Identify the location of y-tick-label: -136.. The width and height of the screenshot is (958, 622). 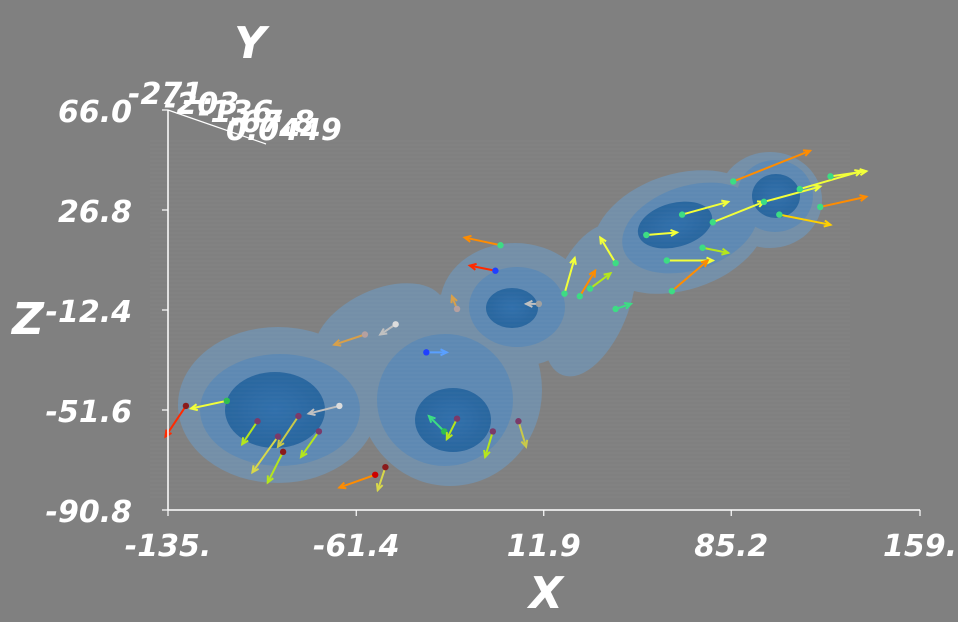
(241, 112).